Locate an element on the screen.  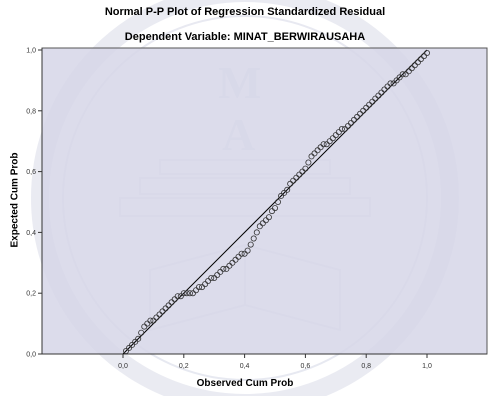
x-tick-label: 0,8 is located at coordinates (366, 366).